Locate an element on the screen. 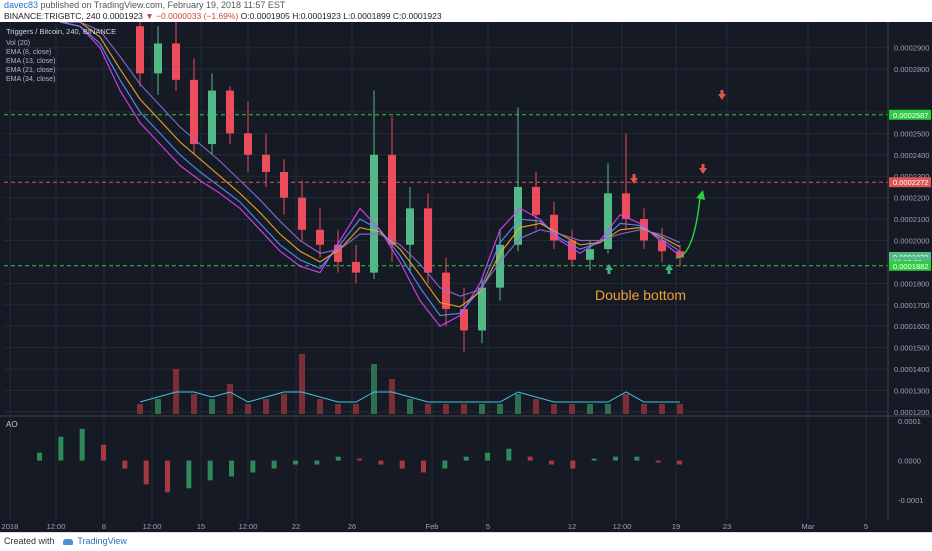 Image resolution: width=932 pixels, height=551 pixels. legend-title: Triggers / Bitcoin, 240, BINANCE is located at coordinates (61, 31).